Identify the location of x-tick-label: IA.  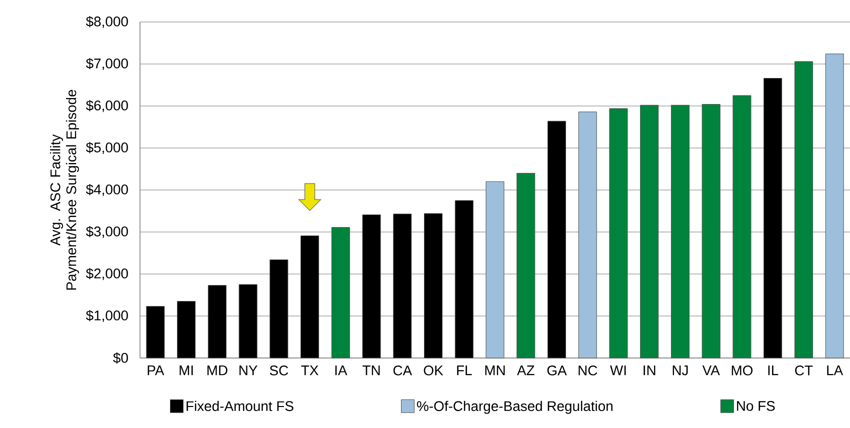
(341, 371).